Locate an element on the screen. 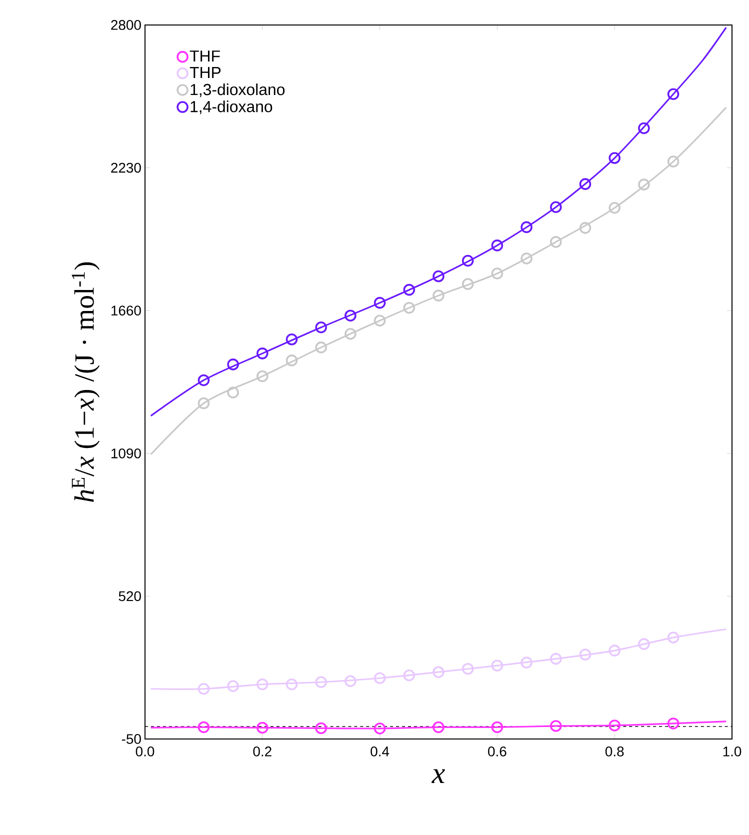 The height and width of the screenshot is (835, 749). legend-label: 1,4-dioxano is located at coordinates (231, 107).